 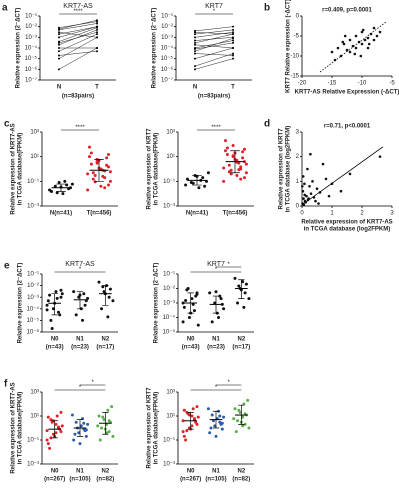 I want to click on y-axis-label: KRT7 Relative expression (-ΔCT), so click(x=289, y=46).